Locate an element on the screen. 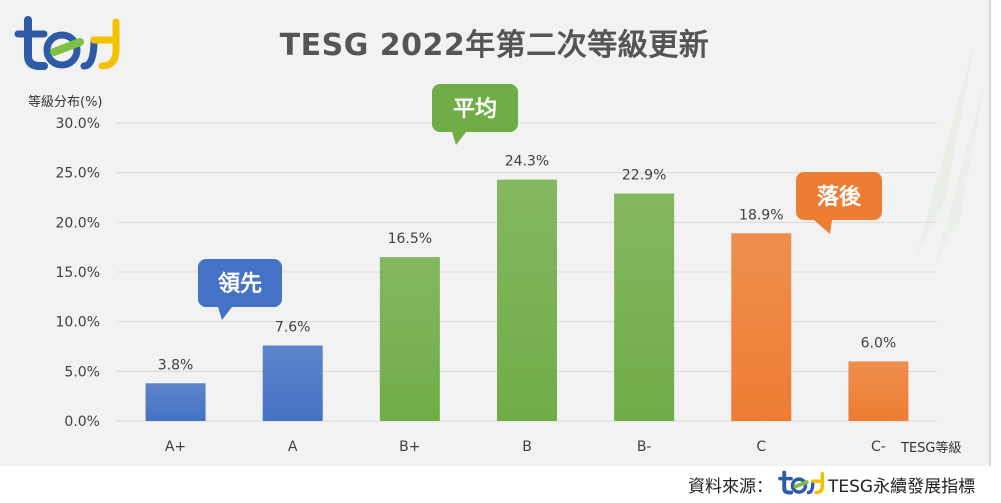 This screenshot has height=503, width=1001. callout-label: 落後 is located at coordinates (839, 197).